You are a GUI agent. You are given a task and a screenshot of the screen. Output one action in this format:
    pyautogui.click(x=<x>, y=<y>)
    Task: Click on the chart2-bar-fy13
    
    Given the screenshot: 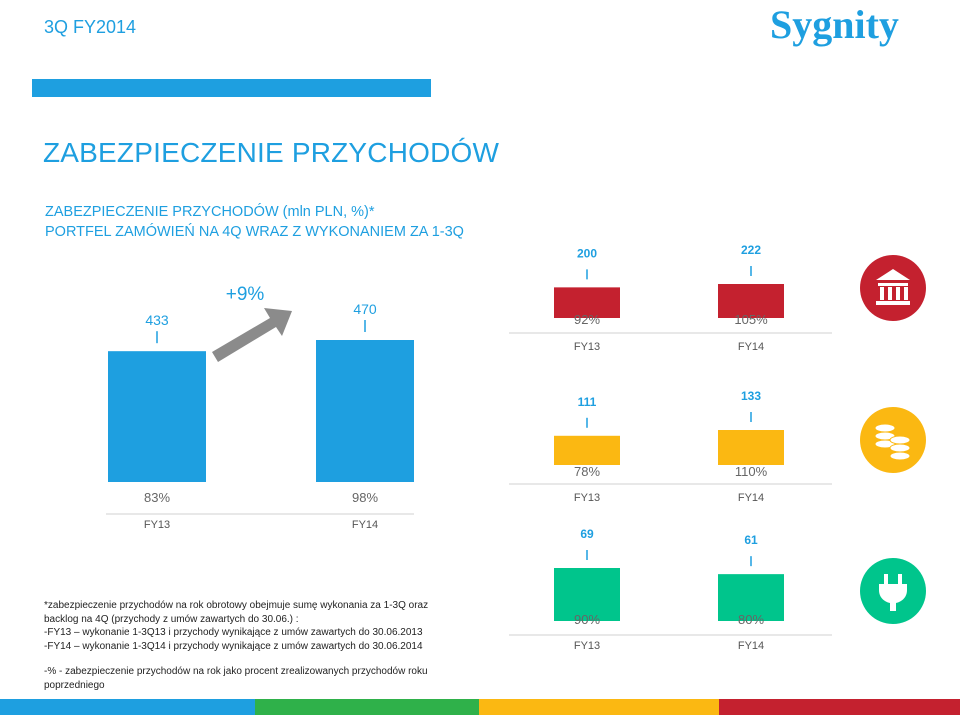 What is the action you would take?
    pyautogui.click(x=587, y=450)
    